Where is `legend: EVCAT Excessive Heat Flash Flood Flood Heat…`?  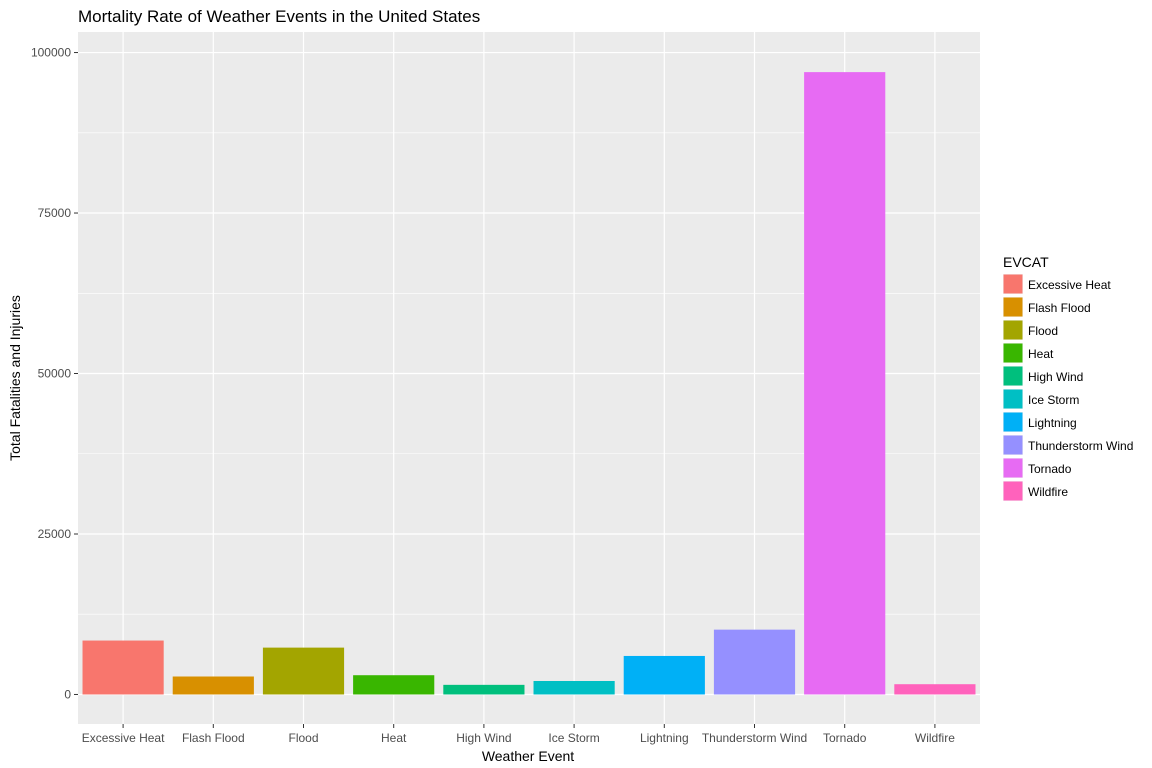
legend: EVCAT Excessive Heat Flash Flood Flood Heat… is located at coordinates (1068, 377).